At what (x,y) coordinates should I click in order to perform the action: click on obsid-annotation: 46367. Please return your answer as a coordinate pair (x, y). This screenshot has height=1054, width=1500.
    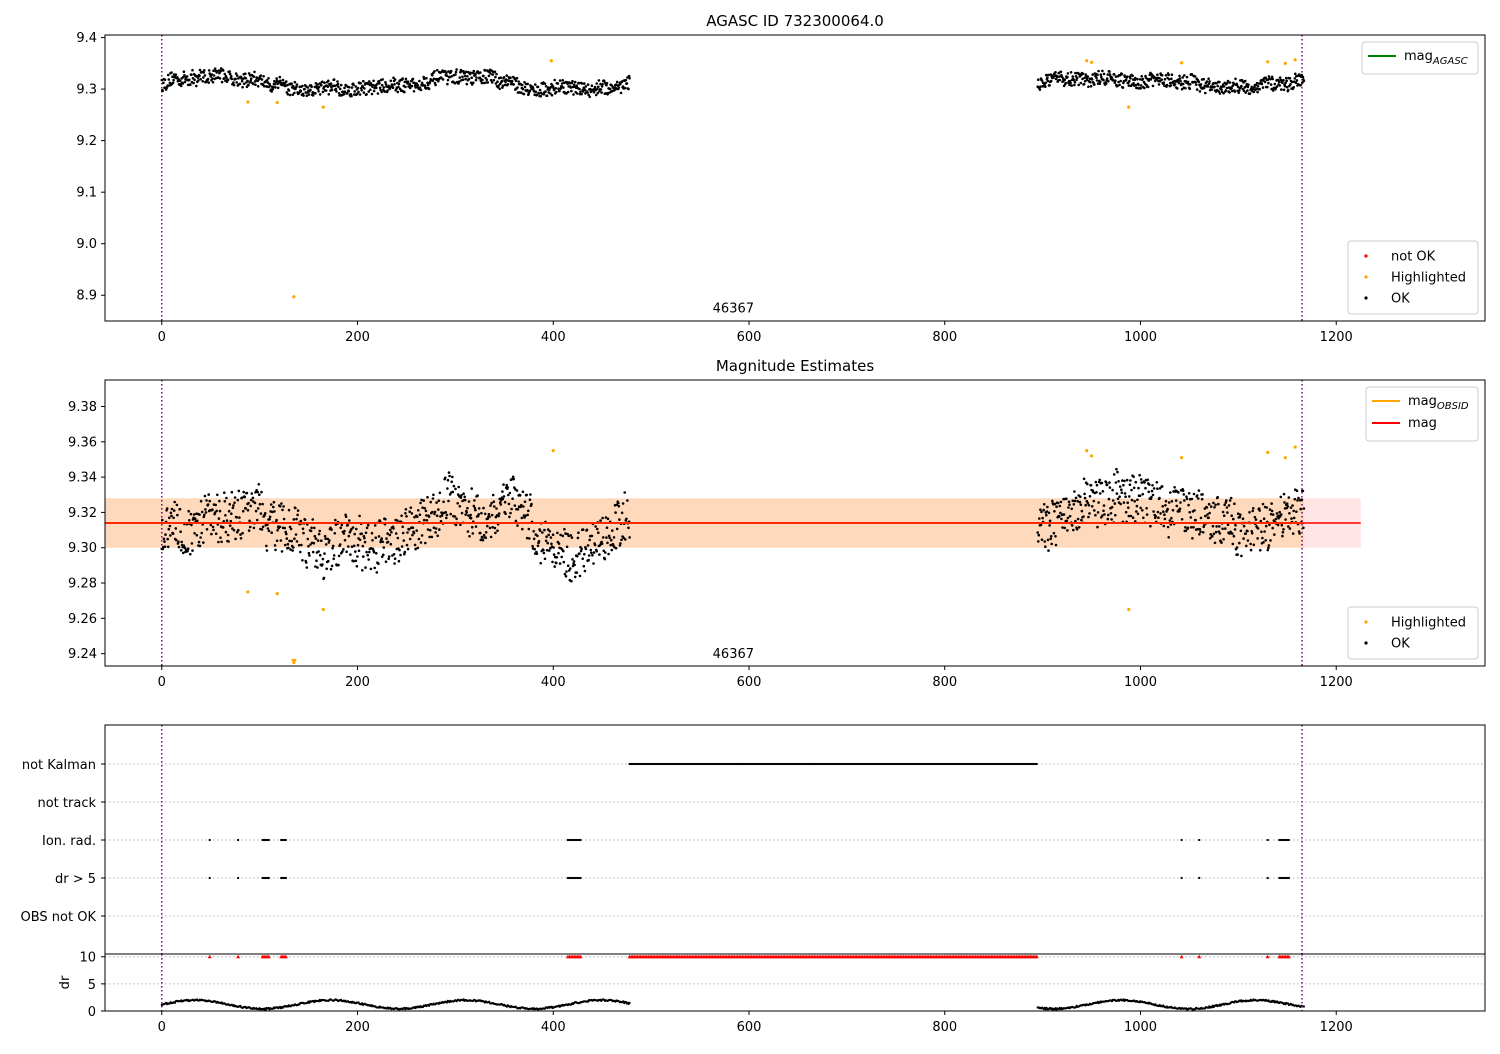
    Looking at the image, I should click on (733, 308).